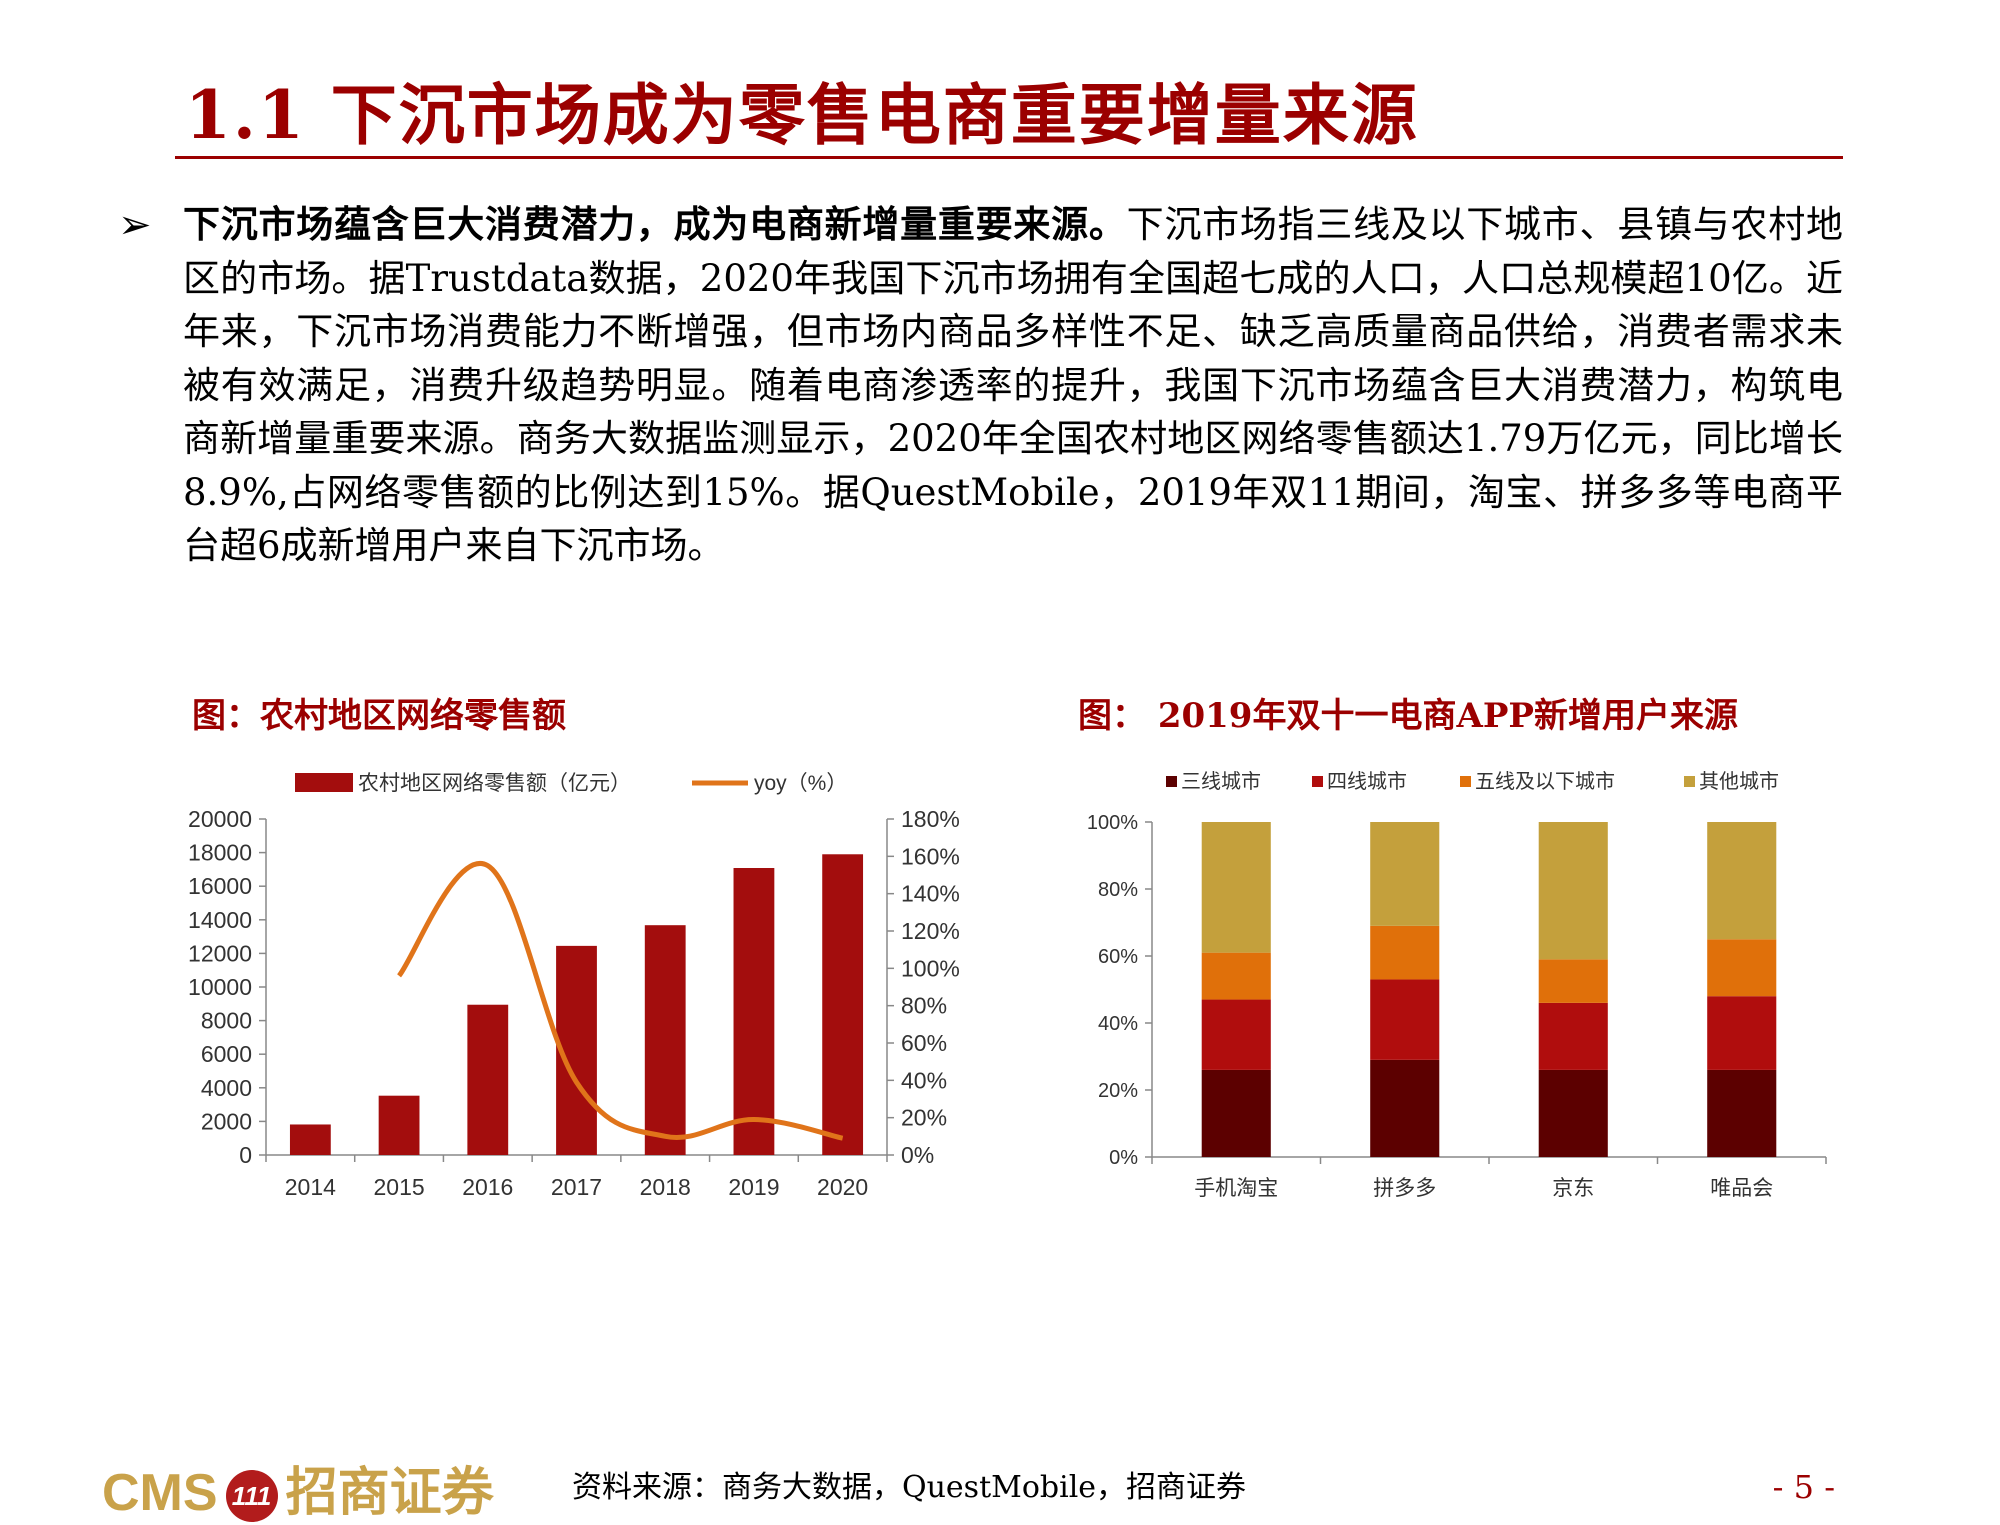 The image size is (2000, 1525). I want to click on left-tick-label: 18000, so click(220, 853).